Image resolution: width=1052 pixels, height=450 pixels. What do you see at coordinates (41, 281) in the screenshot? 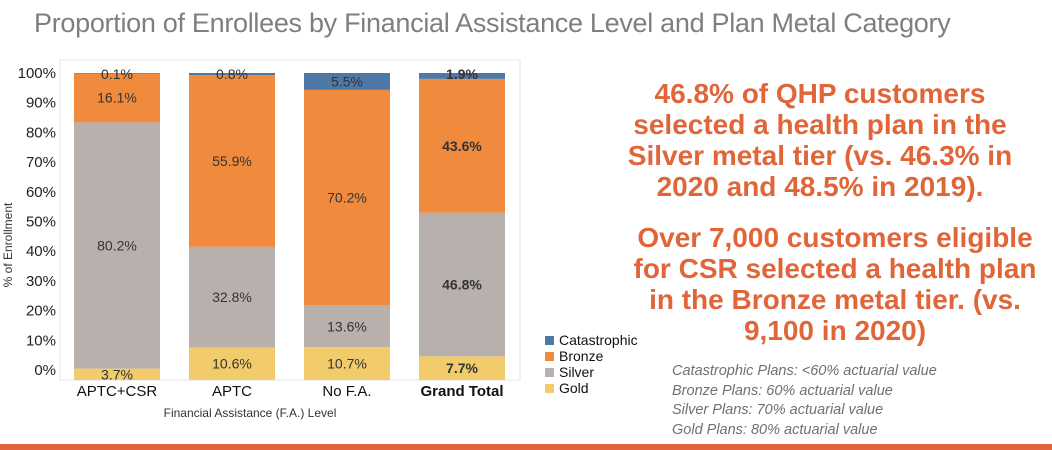
I see `y-tick-label: 30%` at bounding box center [41, 281].